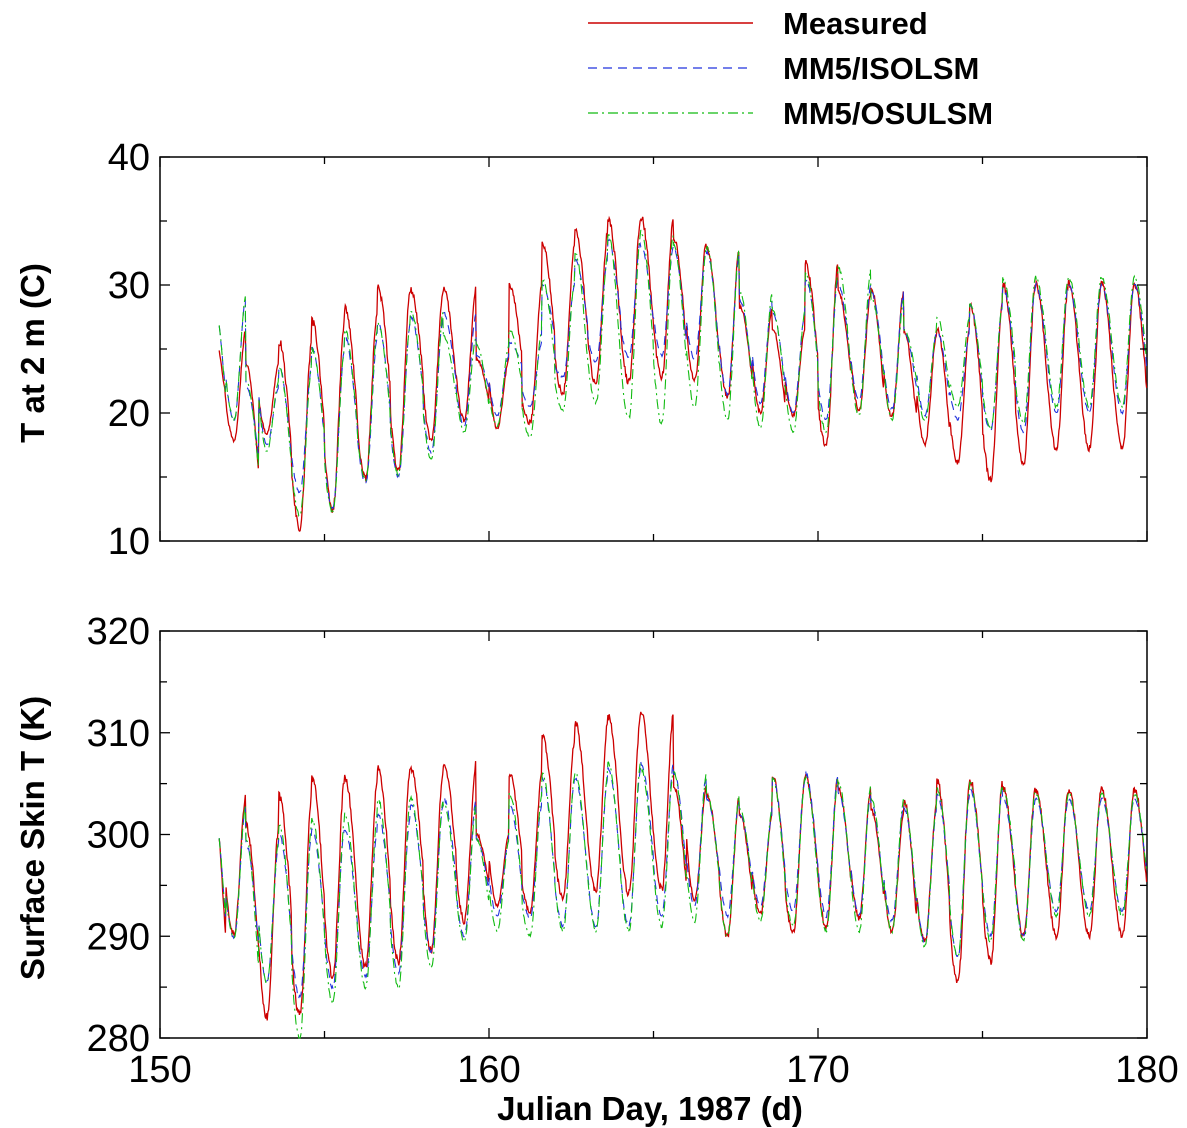  I want to click on x-tick-label: 180, so click(1146, 1070).